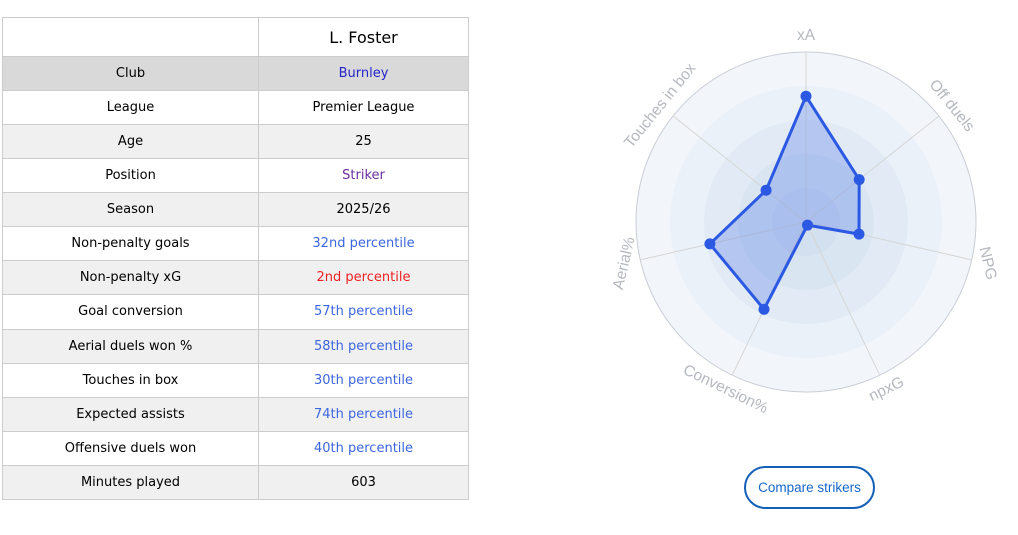  What do you see at coordinates (809, 487) in the screenshot?
I see `compare-strikers-button: Compare strikers` at bounding box center [809, 487].